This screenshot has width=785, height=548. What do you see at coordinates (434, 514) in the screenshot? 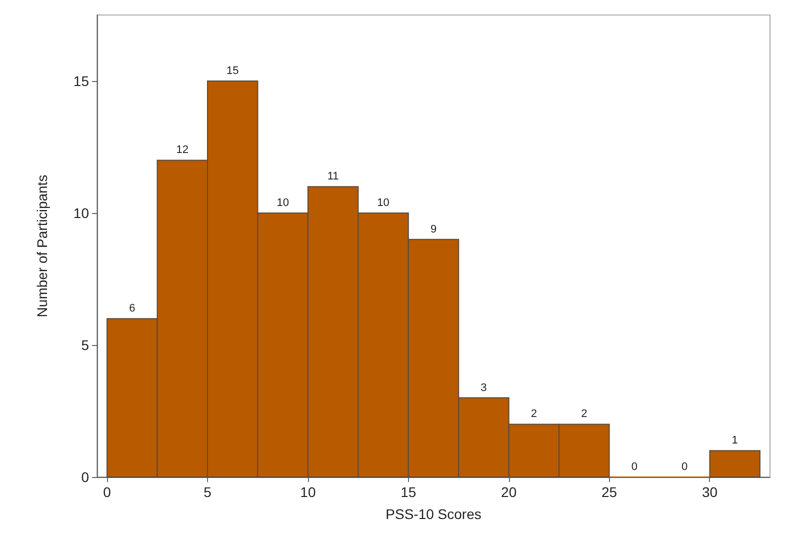
I see `x-axis-title: PSS-10 Scores` at bounding box center [434, 514].